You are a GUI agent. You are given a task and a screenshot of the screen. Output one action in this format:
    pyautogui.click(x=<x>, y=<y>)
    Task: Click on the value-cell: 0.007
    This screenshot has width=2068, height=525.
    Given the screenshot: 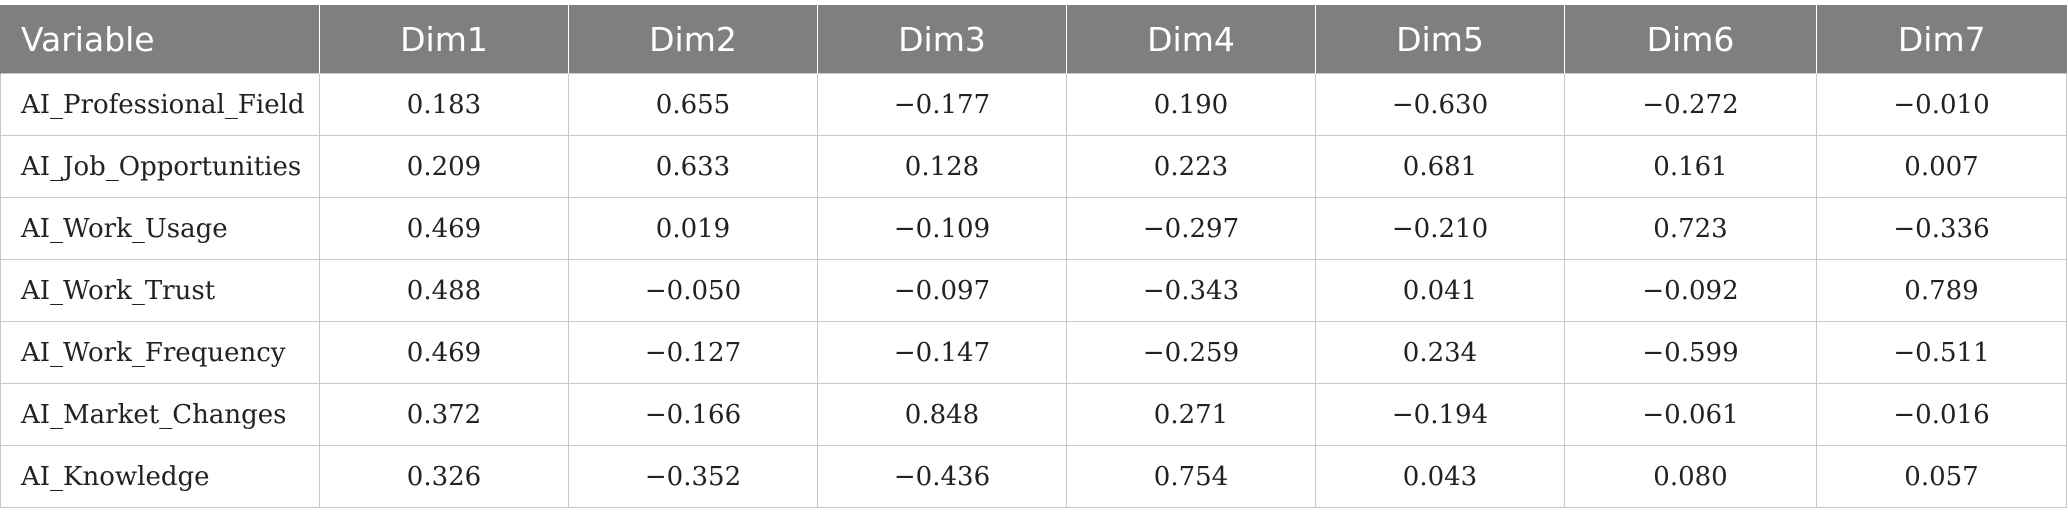 What is the action you would take?
    pyautogui.click(x=1941, y=166)
    